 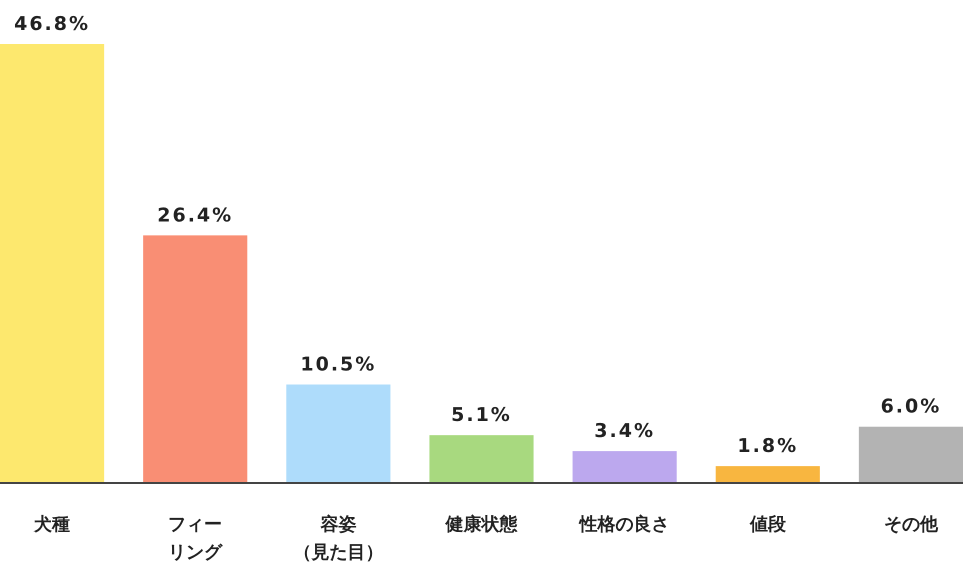 I want to click on x-tick-label: 容姿（見た目）, so click(x=338, y=538).